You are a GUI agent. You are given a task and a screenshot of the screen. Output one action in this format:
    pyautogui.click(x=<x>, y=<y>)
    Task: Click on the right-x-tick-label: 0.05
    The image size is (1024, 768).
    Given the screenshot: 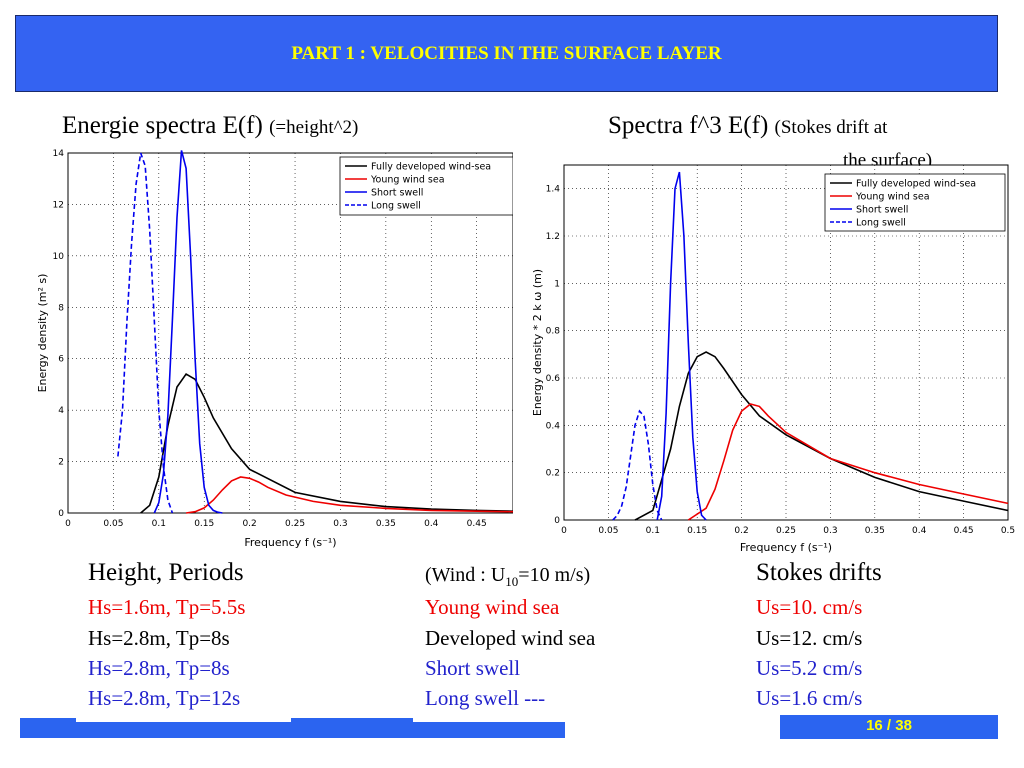 What is the action you would take?
    pyautogui.click(x=608, y=531)
    